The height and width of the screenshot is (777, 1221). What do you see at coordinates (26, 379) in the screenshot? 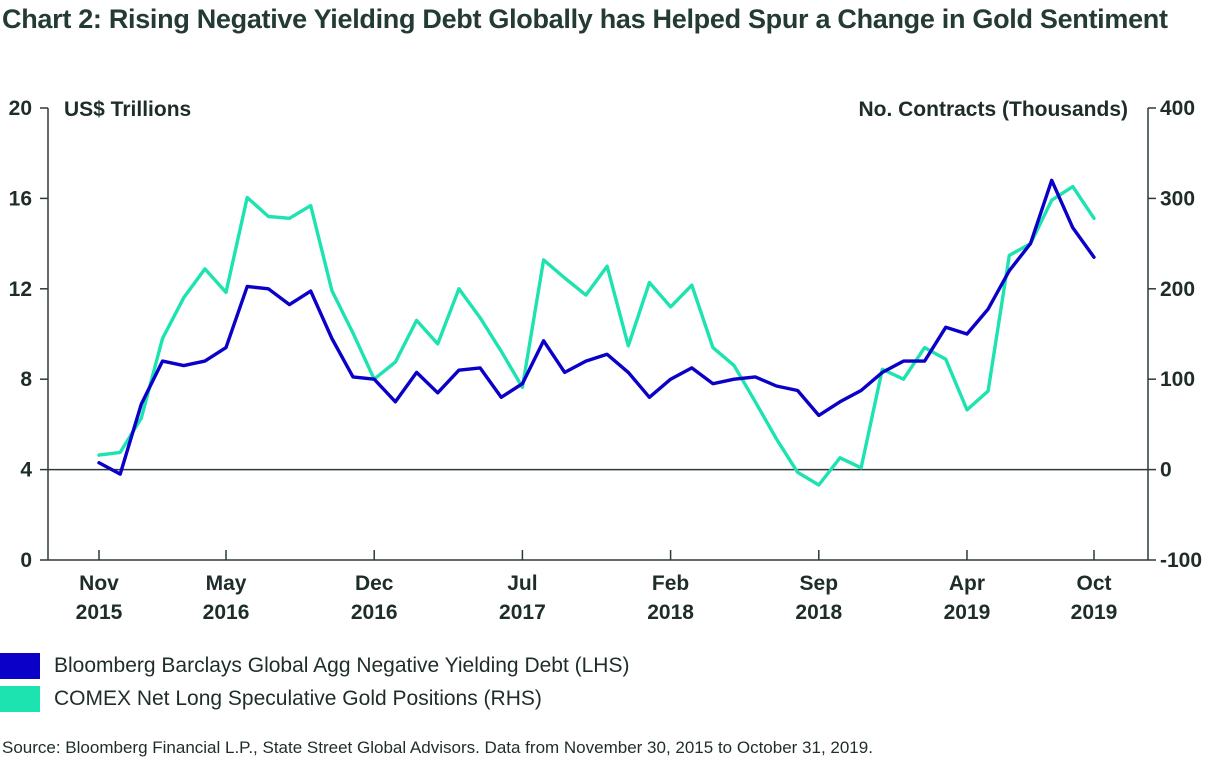
I see `left-tick-label: 8` at bounding box center [26, 379].